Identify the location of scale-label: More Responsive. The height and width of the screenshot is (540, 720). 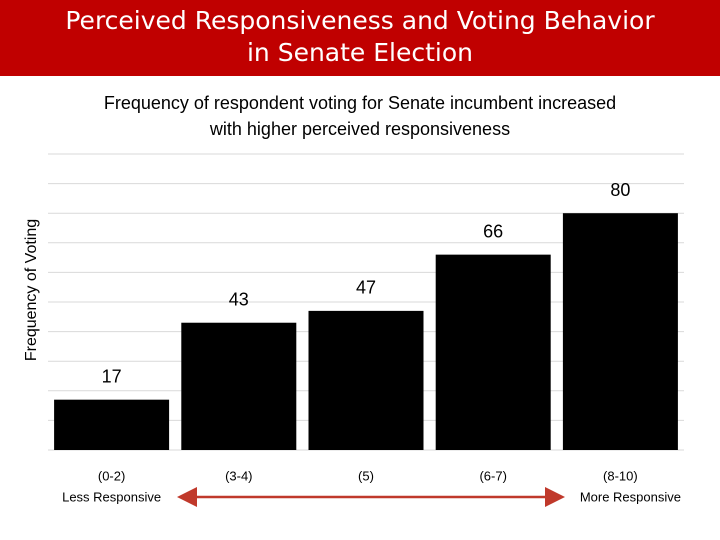
(630, 496).